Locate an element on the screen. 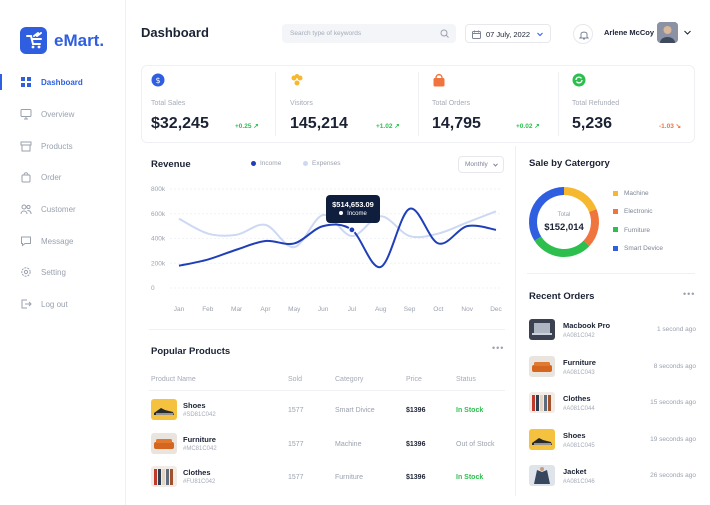 The image size is (710, 505). legend-item-electronic: Electronic is located at coordinates (633, 211).